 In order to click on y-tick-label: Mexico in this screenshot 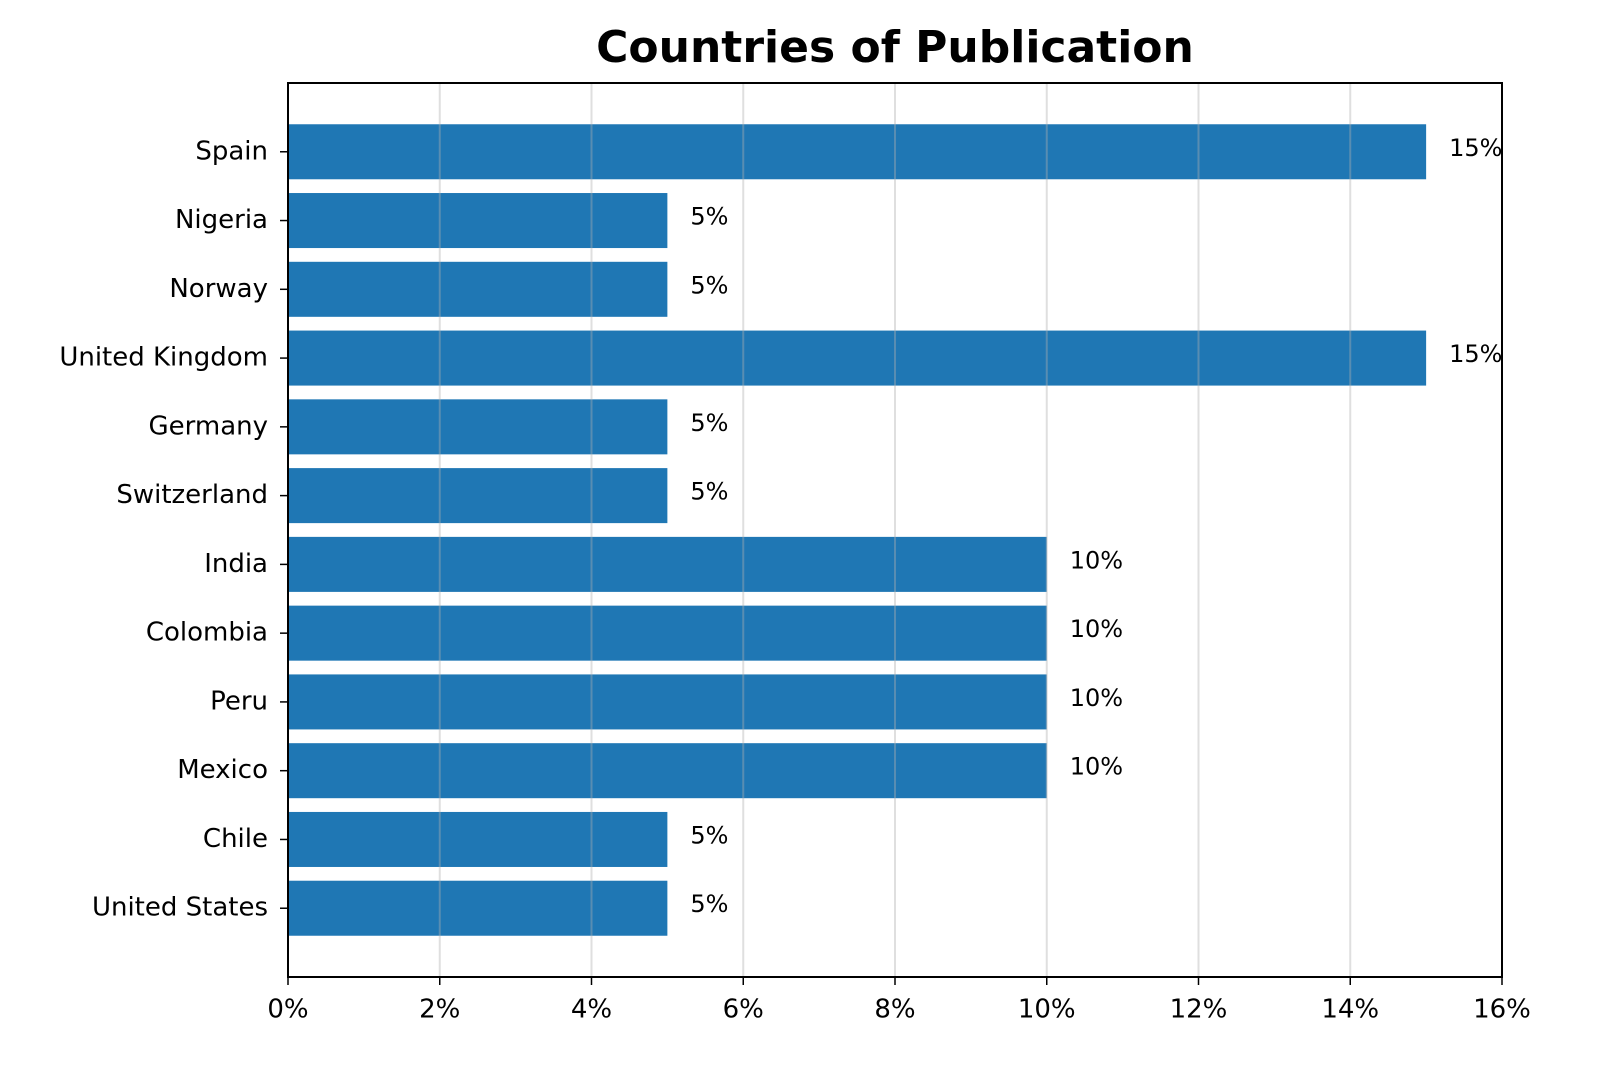, I will do `click(222, 770)`.